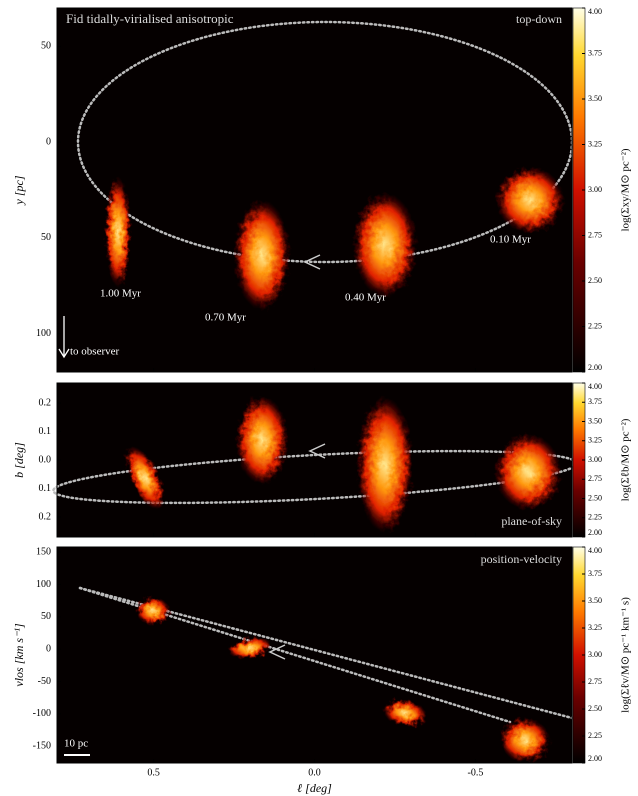 The height and width of the screenshot is (796, 638). Describe the element at coordinates (19, 190) in the screenshot. I see `y-axis-label: y [pc]` at that location.